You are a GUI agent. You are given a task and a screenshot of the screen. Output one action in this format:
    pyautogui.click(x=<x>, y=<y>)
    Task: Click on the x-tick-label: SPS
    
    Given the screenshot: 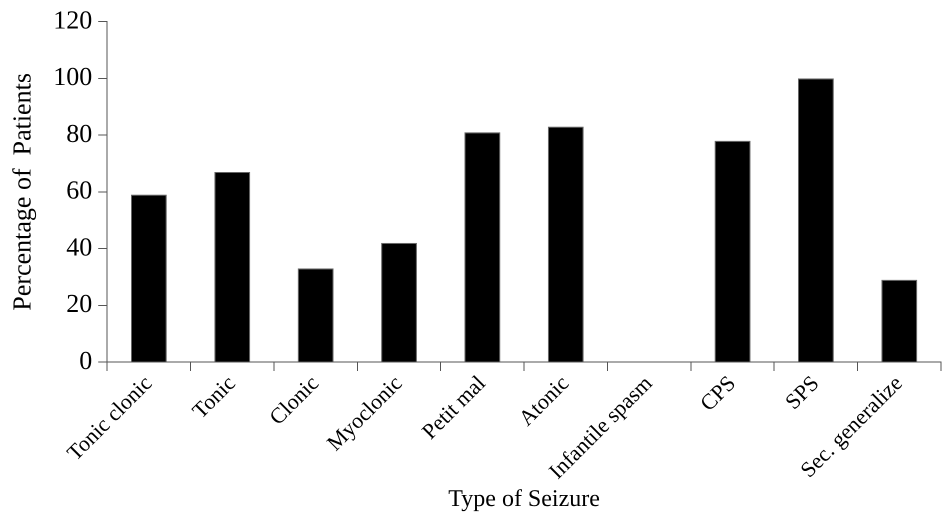 What is the action you would take?
    pyautogui.click(x=802, y=392)
    